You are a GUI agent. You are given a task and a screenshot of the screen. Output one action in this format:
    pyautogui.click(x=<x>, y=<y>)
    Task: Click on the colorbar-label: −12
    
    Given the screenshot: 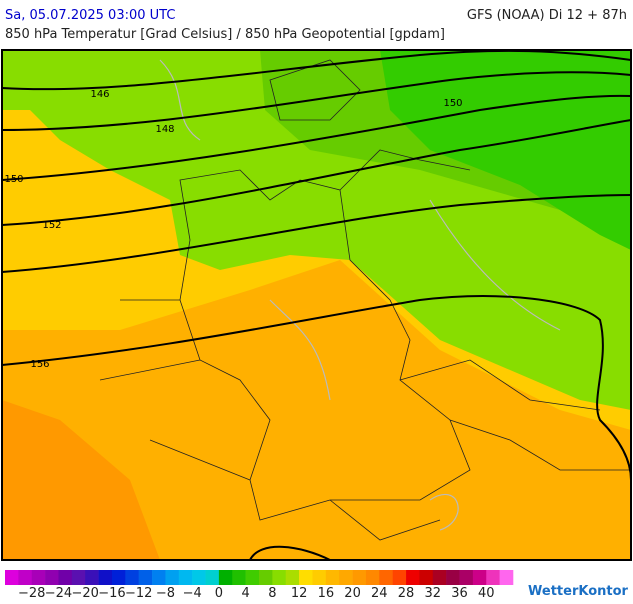 What is the action you would take?
    pyautogui.click(x=138, y=593)
    